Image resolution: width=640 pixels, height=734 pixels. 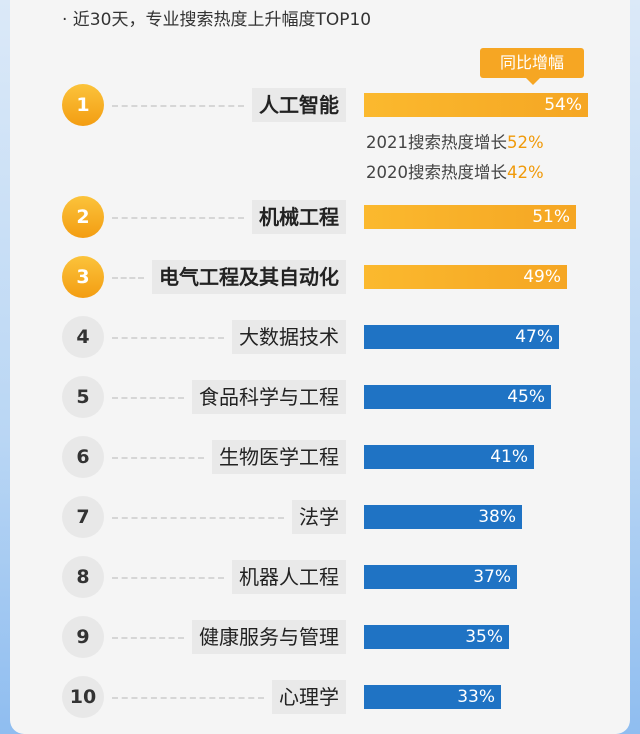 I want to click on chart-row: 1 人工智能 54%, so click(x=320, y=105).